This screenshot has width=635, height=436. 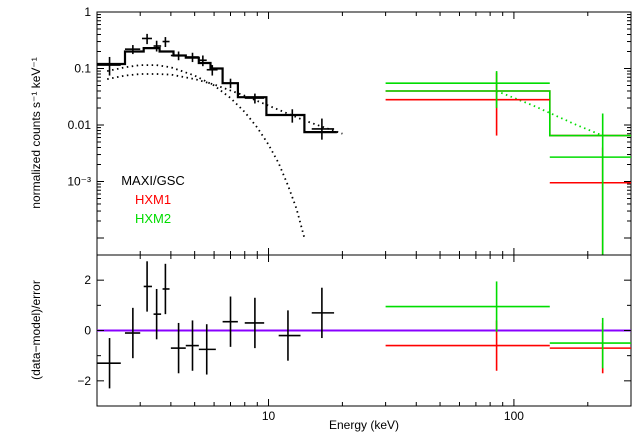 What do you see at coordinates (153, 180) in the screenshot?
I see `legend-entry-maxi-gsc: MAXI/GSC` at bounding box center [153, 180].